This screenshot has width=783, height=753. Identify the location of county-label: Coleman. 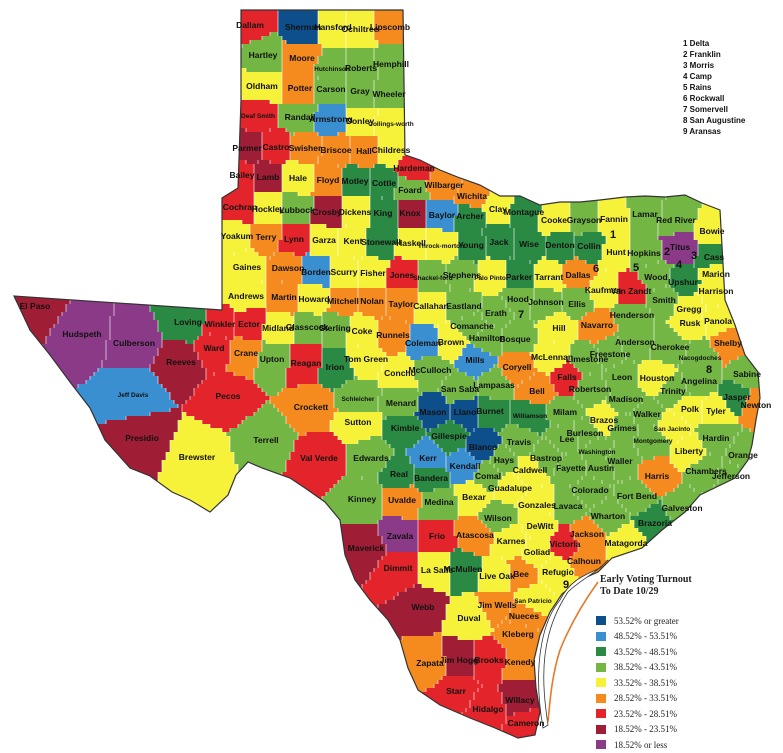
(423, 343).